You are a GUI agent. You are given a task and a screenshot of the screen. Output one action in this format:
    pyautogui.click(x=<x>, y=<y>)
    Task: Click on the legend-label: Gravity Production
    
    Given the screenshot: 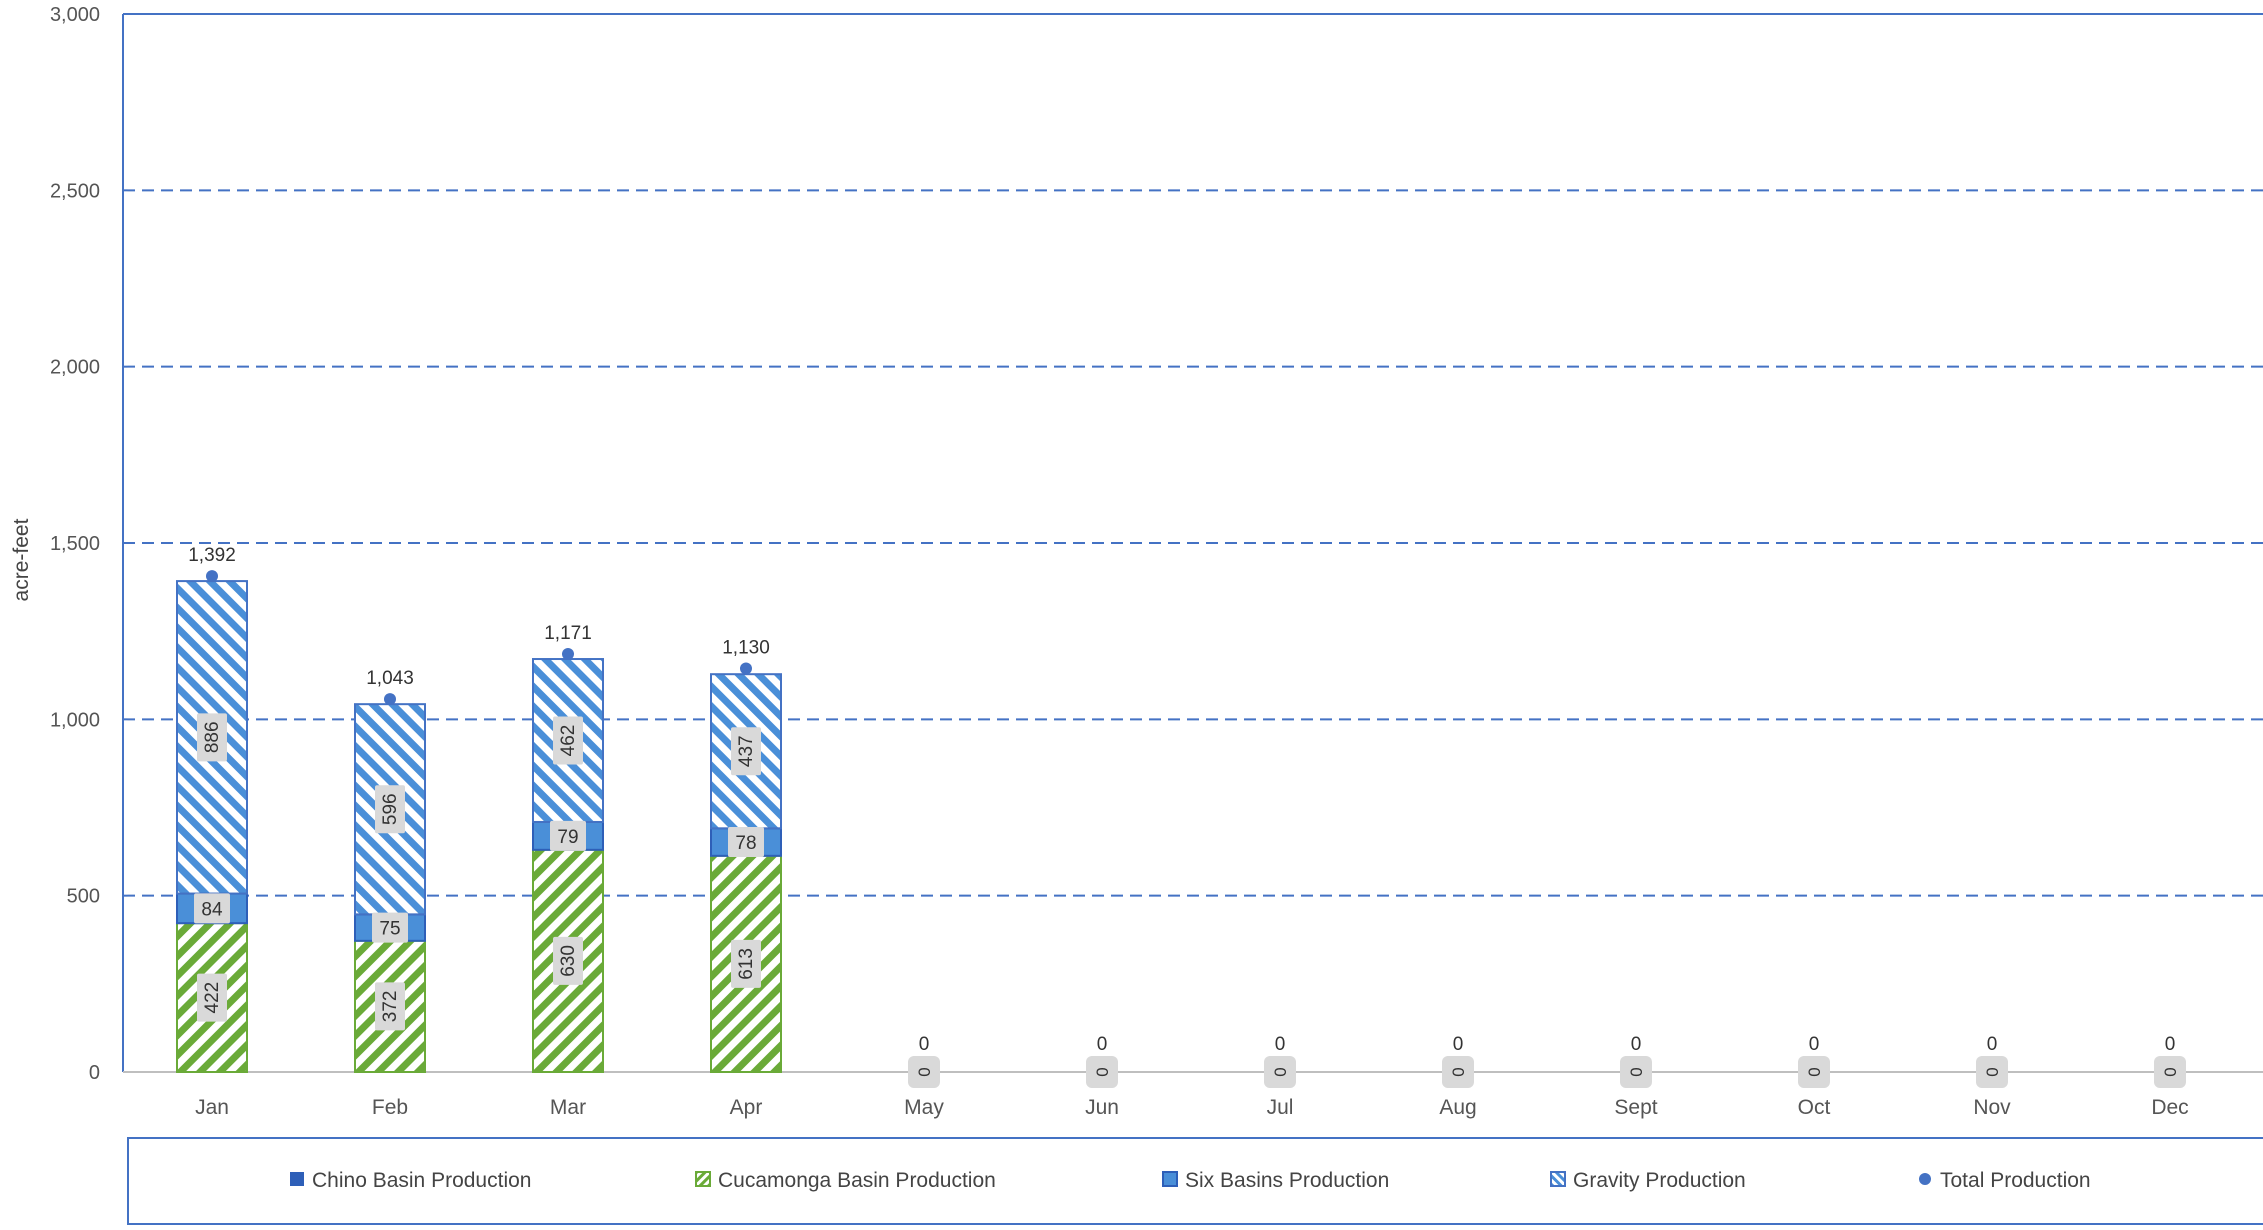 What is the action you would take?
    pyautogui.click(x=1659, y=1180)
    